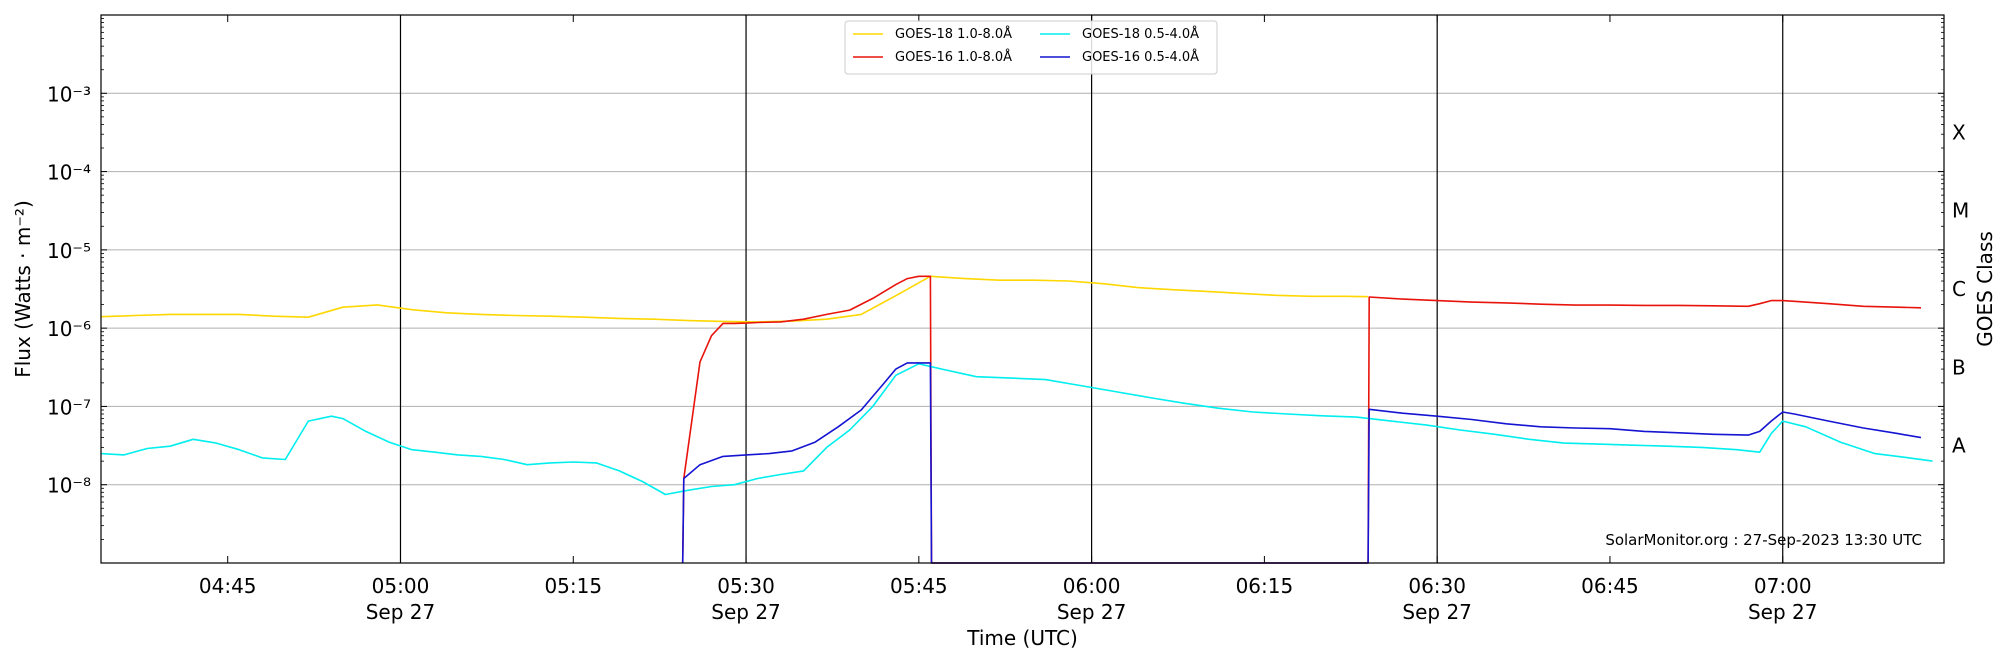  I want to click on y-tick-label: 10⁻⁶, so click(69, 329).